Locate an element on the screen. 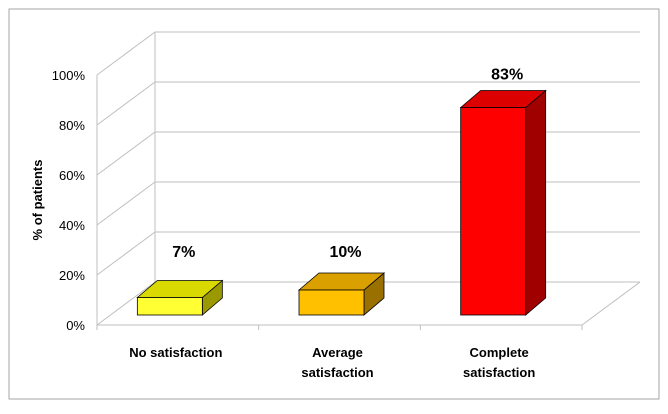 The width and height of the screenshot is (668, 414). x-tick-label: No satisfaction is located at coordinates (175, 352).